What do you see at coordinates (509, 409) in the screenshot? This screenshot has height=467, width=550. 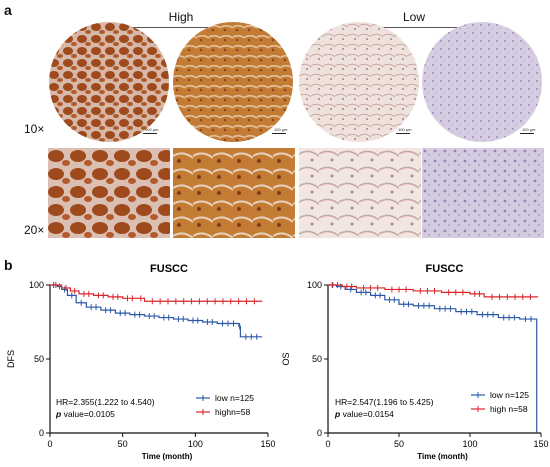 I see `legend-label: high n=58` at bounding box center [509, 409].